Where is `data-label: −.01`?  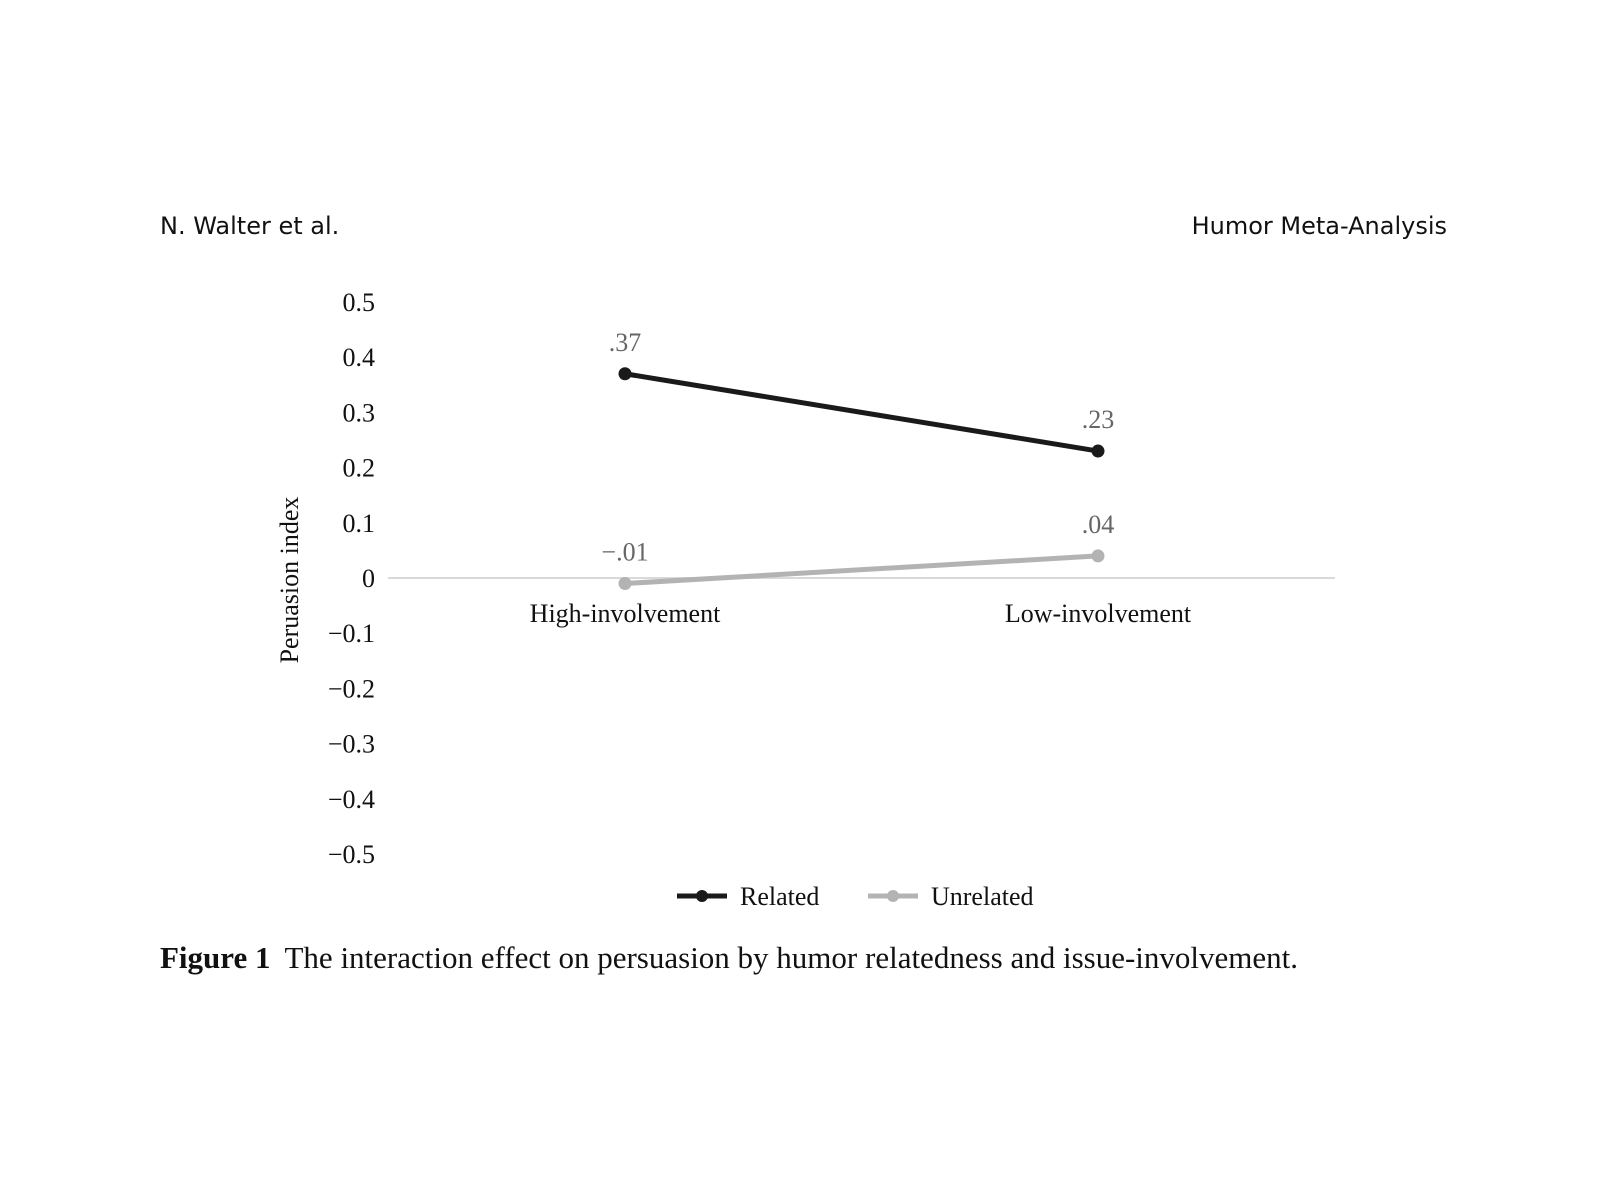 data-label: −.01 is located at coordinates (624, 552).